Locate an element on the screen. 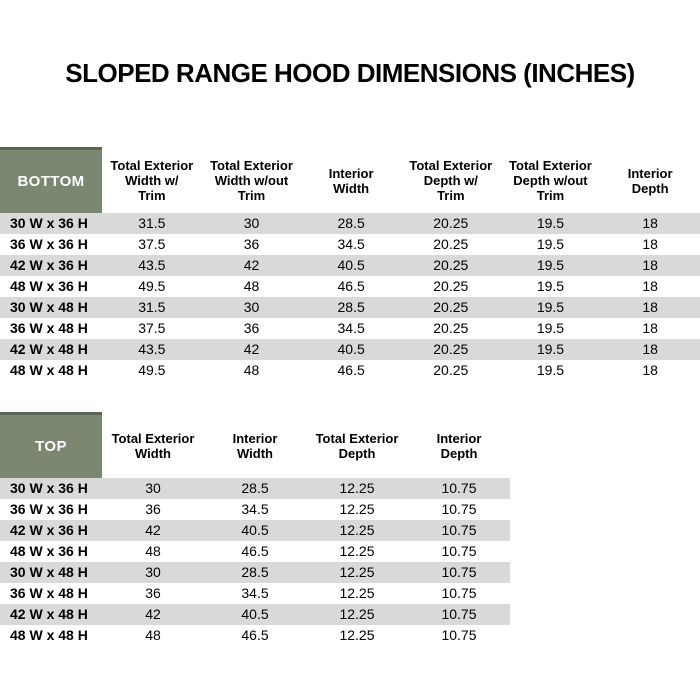  column-header-total-exterior-depth-wout-trim: Total Exterior Depth w/out Trim is located at coordinates (550, 180).